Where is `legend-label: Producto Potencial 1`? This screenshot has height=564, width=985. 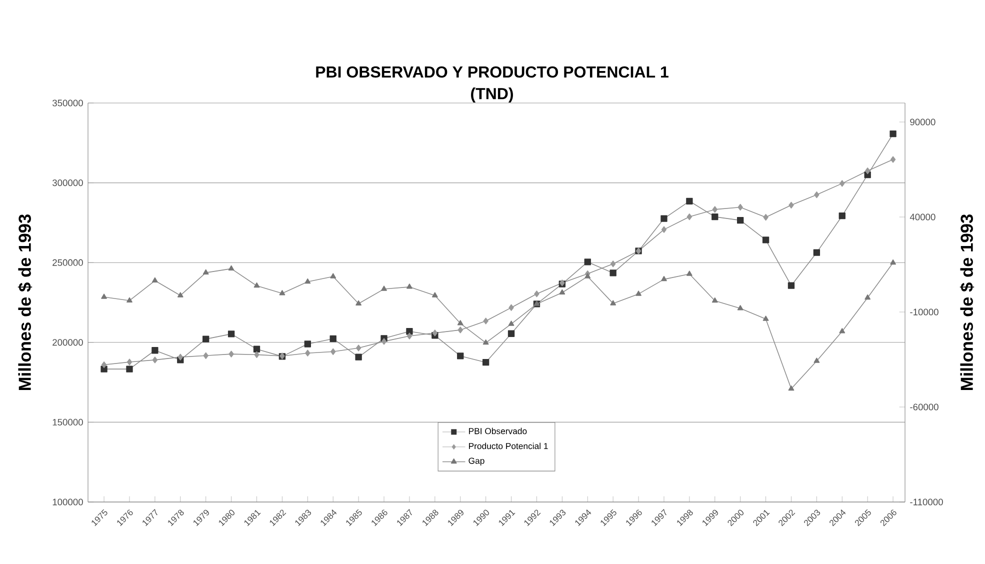
legend-label: Producto Potencial 1 is located at coordinates (508, 446).